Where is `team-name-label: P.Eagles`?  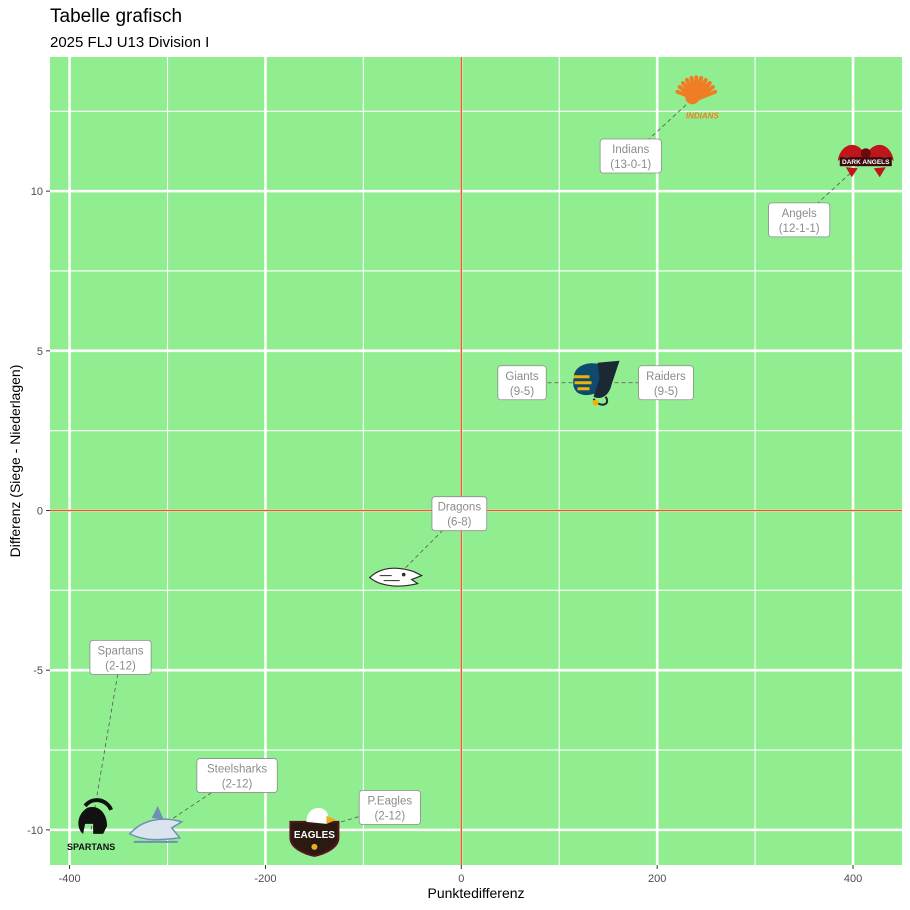
team-name-label: P.Eagles is located at coordinates (390, 802).